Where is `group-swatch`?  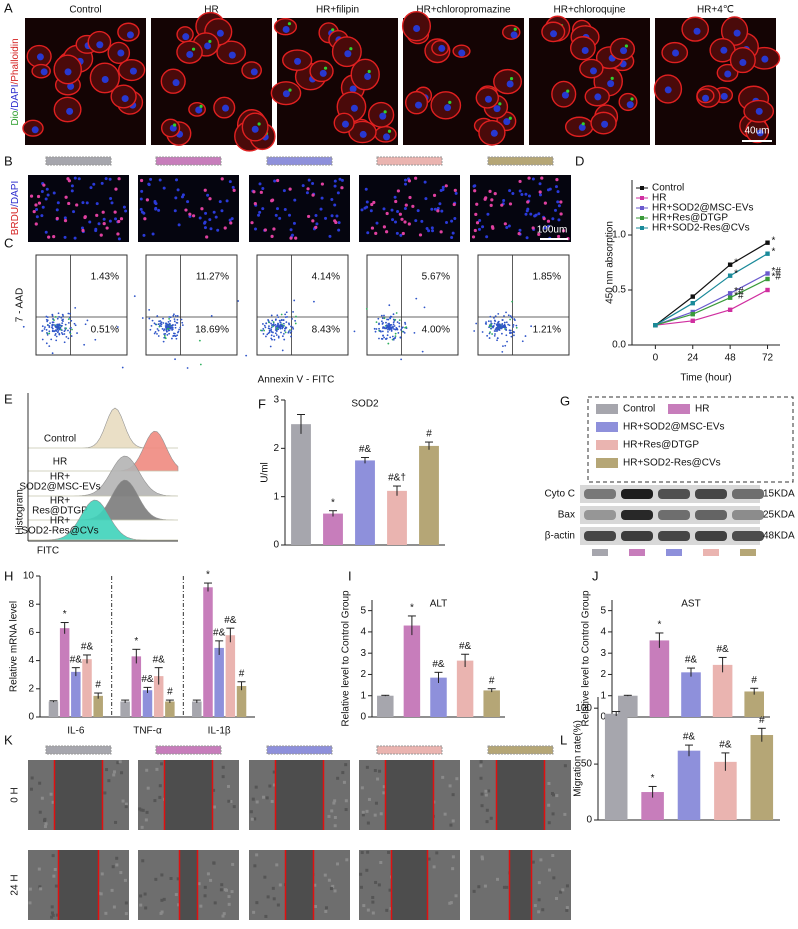
group-swatch is located at coordinates (520, 161).